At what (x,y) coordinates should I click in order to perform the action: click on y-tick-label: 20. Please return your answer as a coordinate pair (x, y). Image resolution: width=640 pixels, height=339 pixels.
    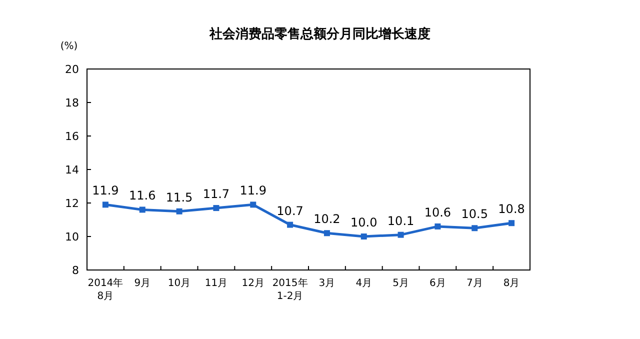
    Looking at the image, I should click on (72, 69).